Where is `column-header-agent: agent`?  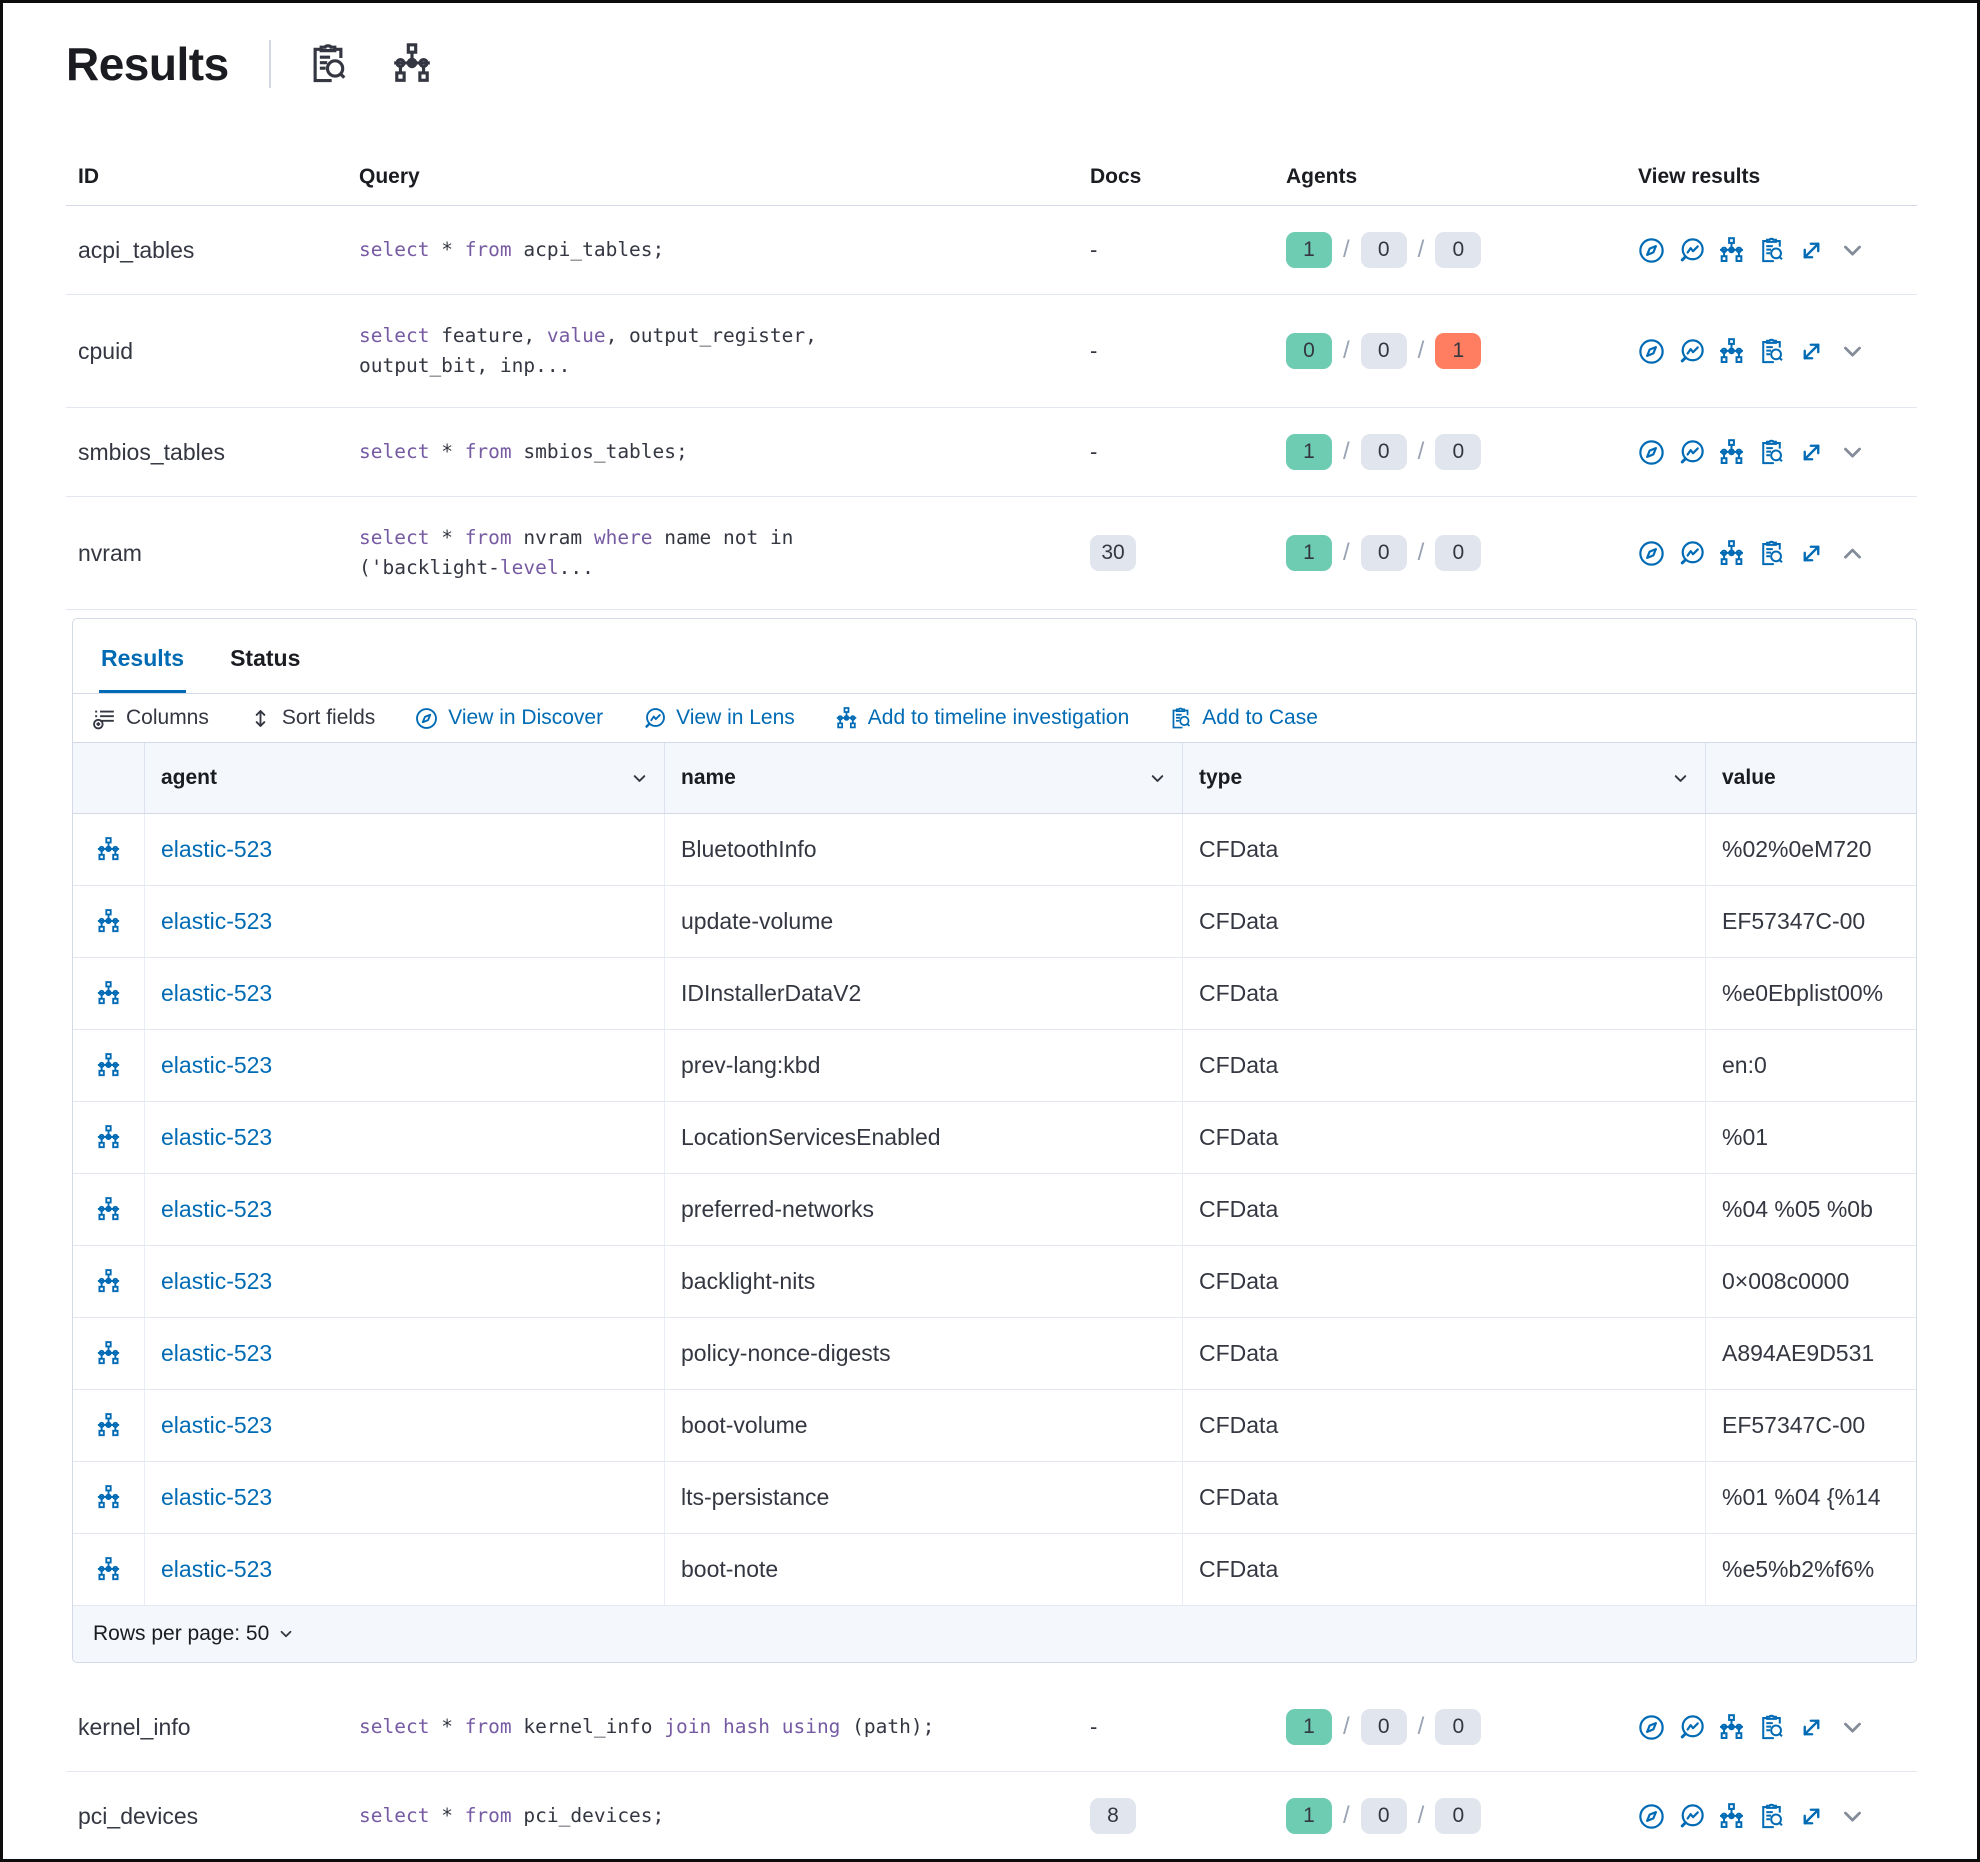 column-header-agent: agent is located at coordinates (405, 778).